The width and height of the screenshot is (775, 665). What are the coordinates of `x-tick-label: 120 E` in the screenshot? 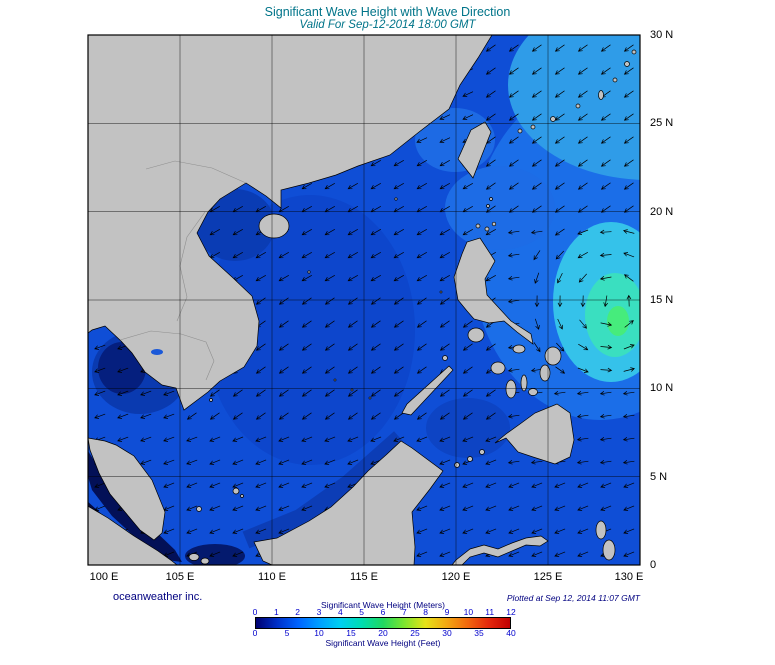 It's located at (456, 577).